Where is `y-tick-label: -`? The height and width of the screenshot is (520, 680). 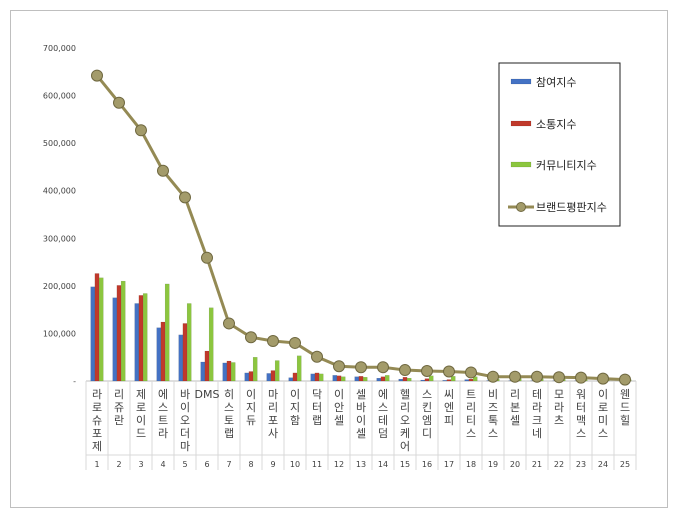 y-tick-label: - is located at coordinates (74, 381).